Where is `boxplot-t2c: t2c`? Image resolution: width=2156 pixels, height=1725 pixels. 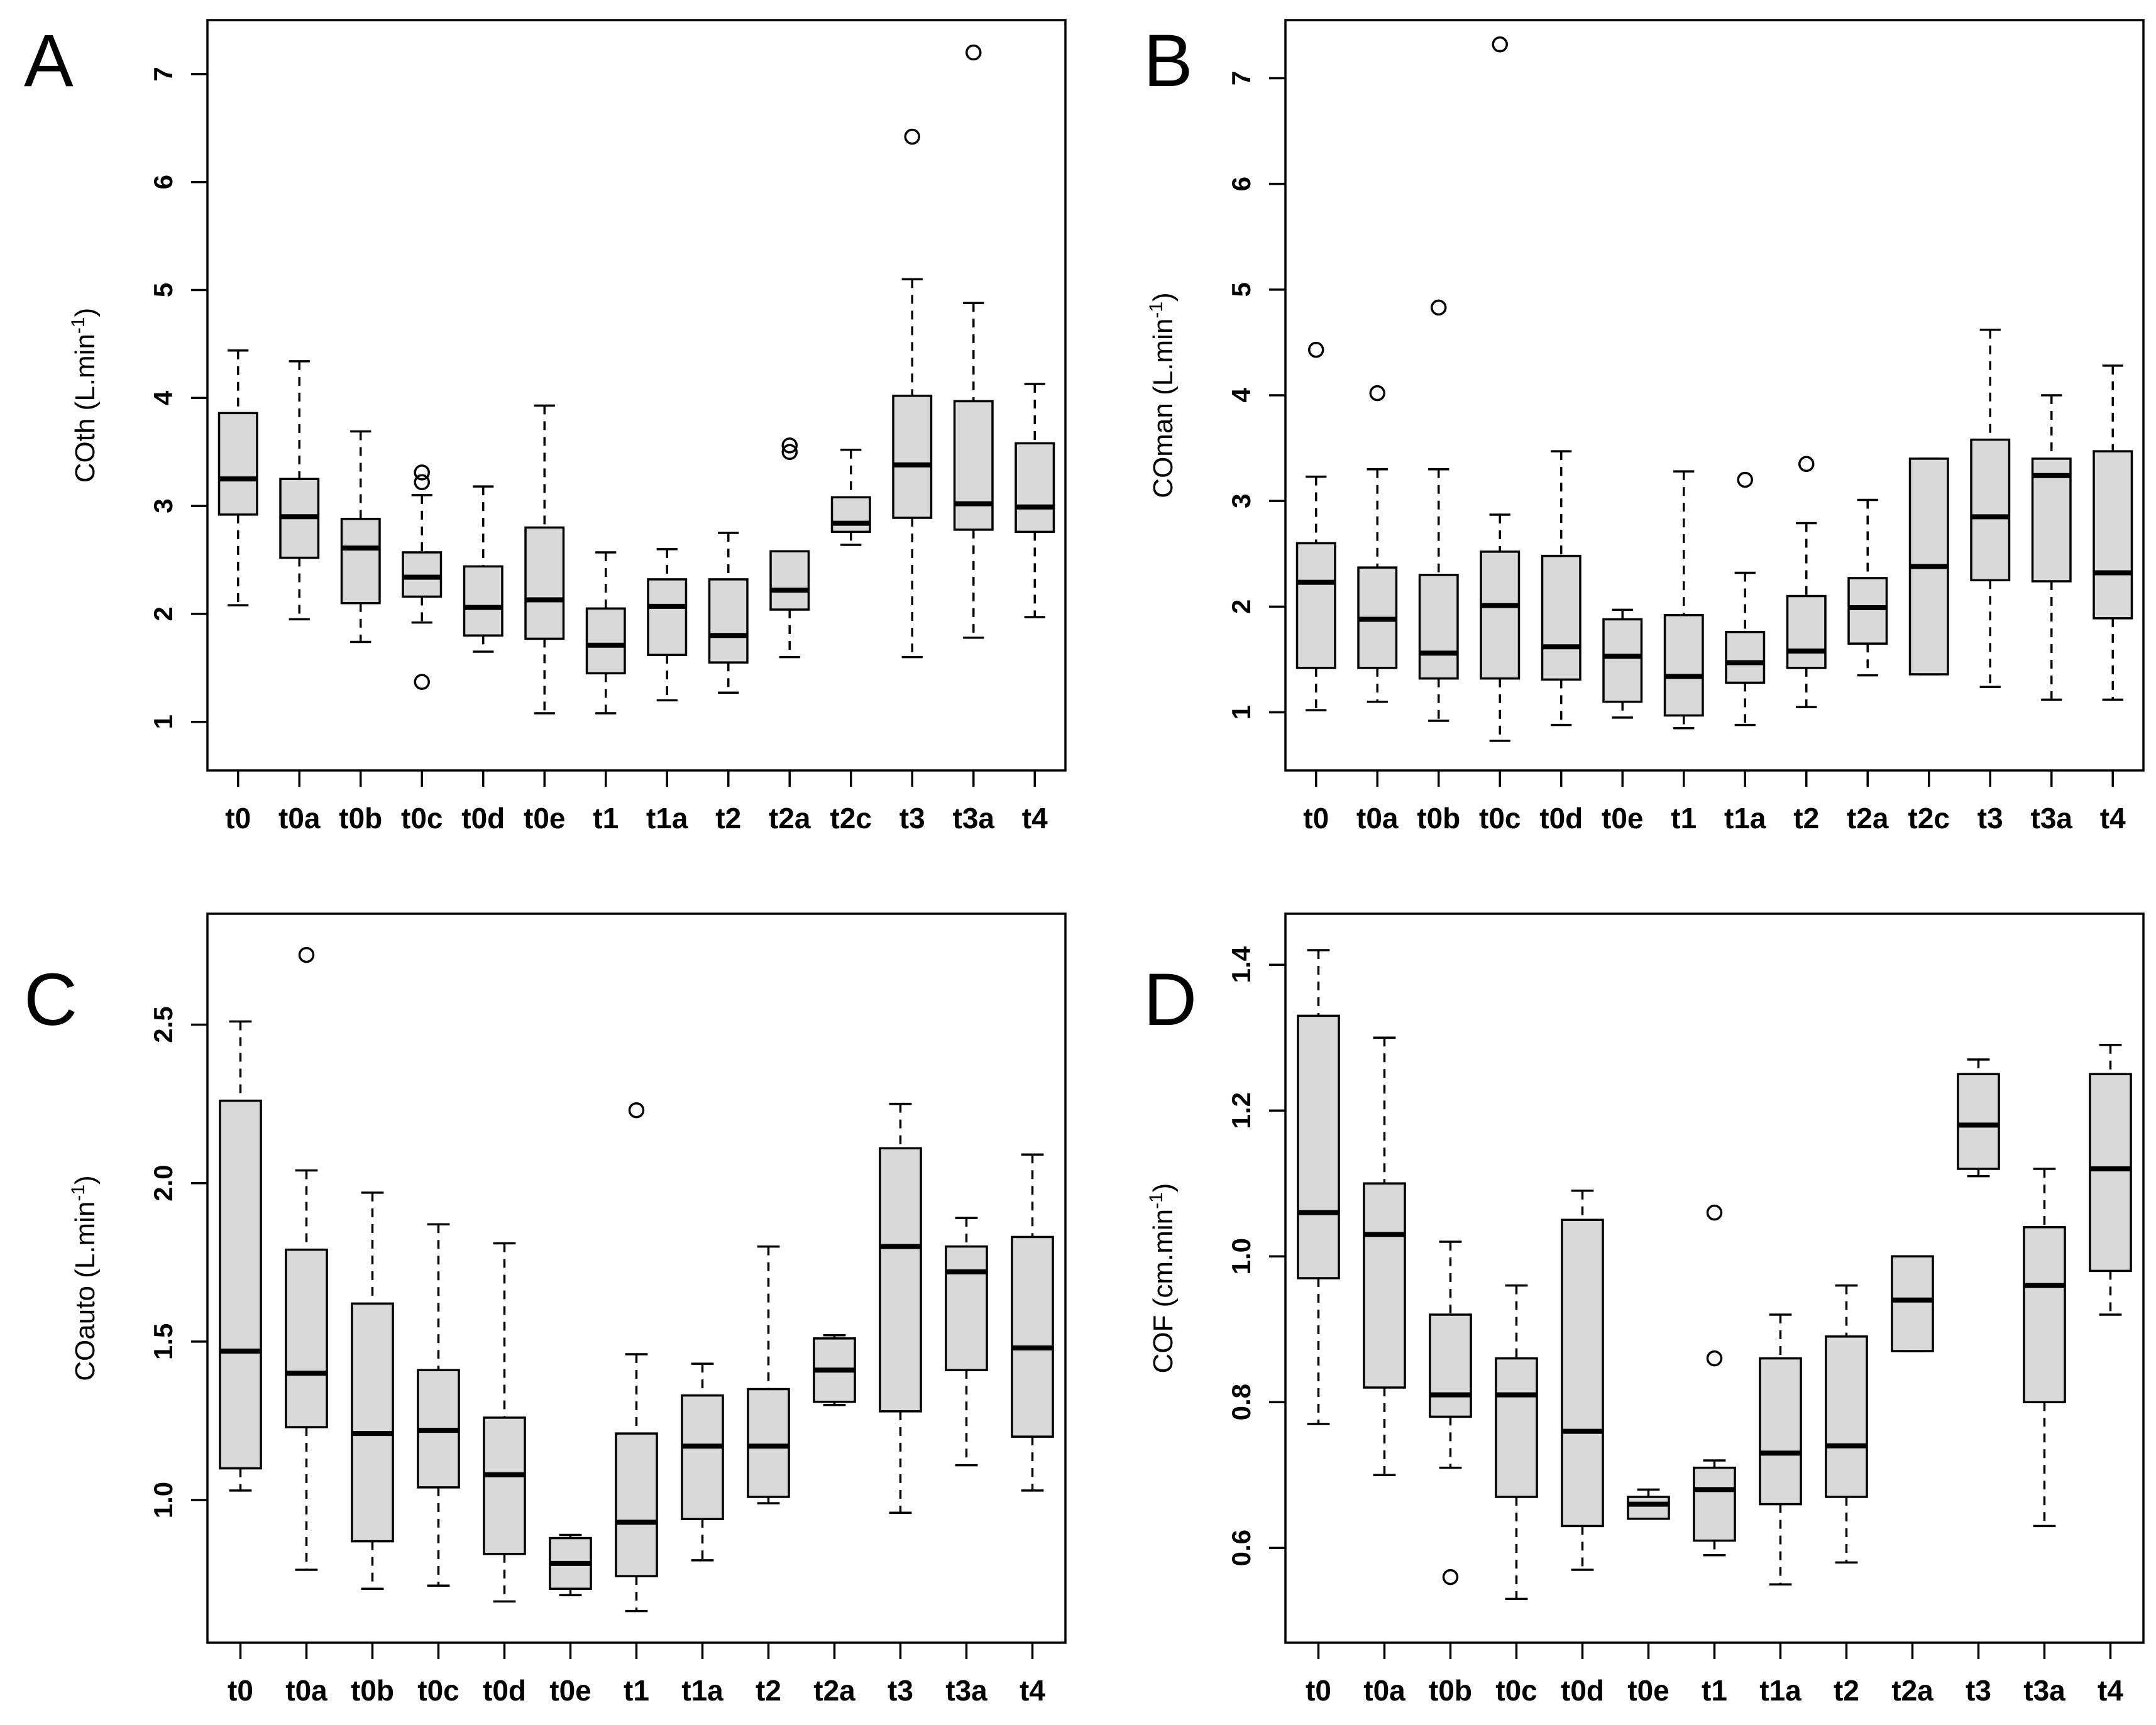
boxplot-t2c: t2c is located at coordinates (851, 642).